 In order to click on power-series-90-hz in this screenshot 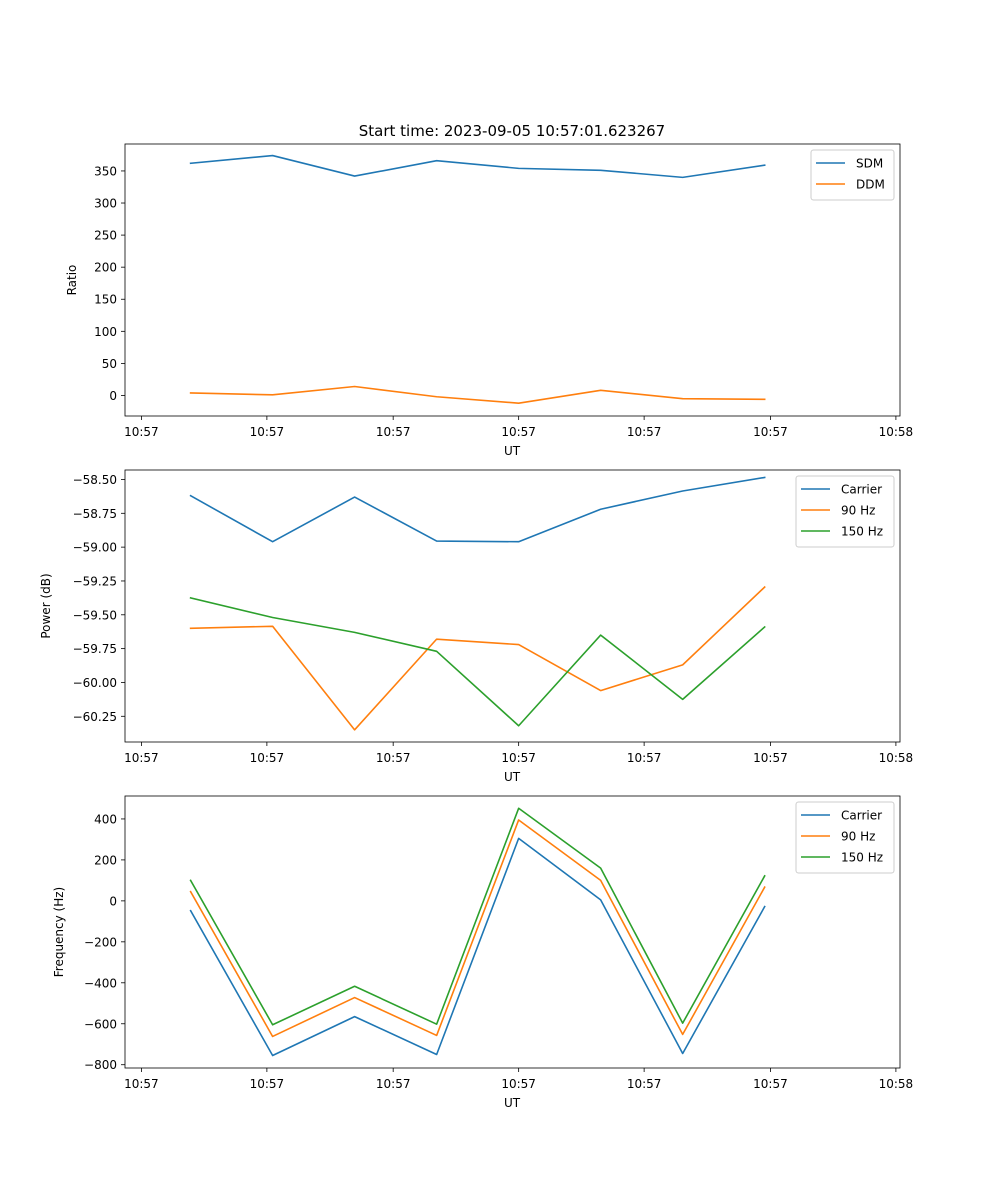, I will do `click(477, 658)`.